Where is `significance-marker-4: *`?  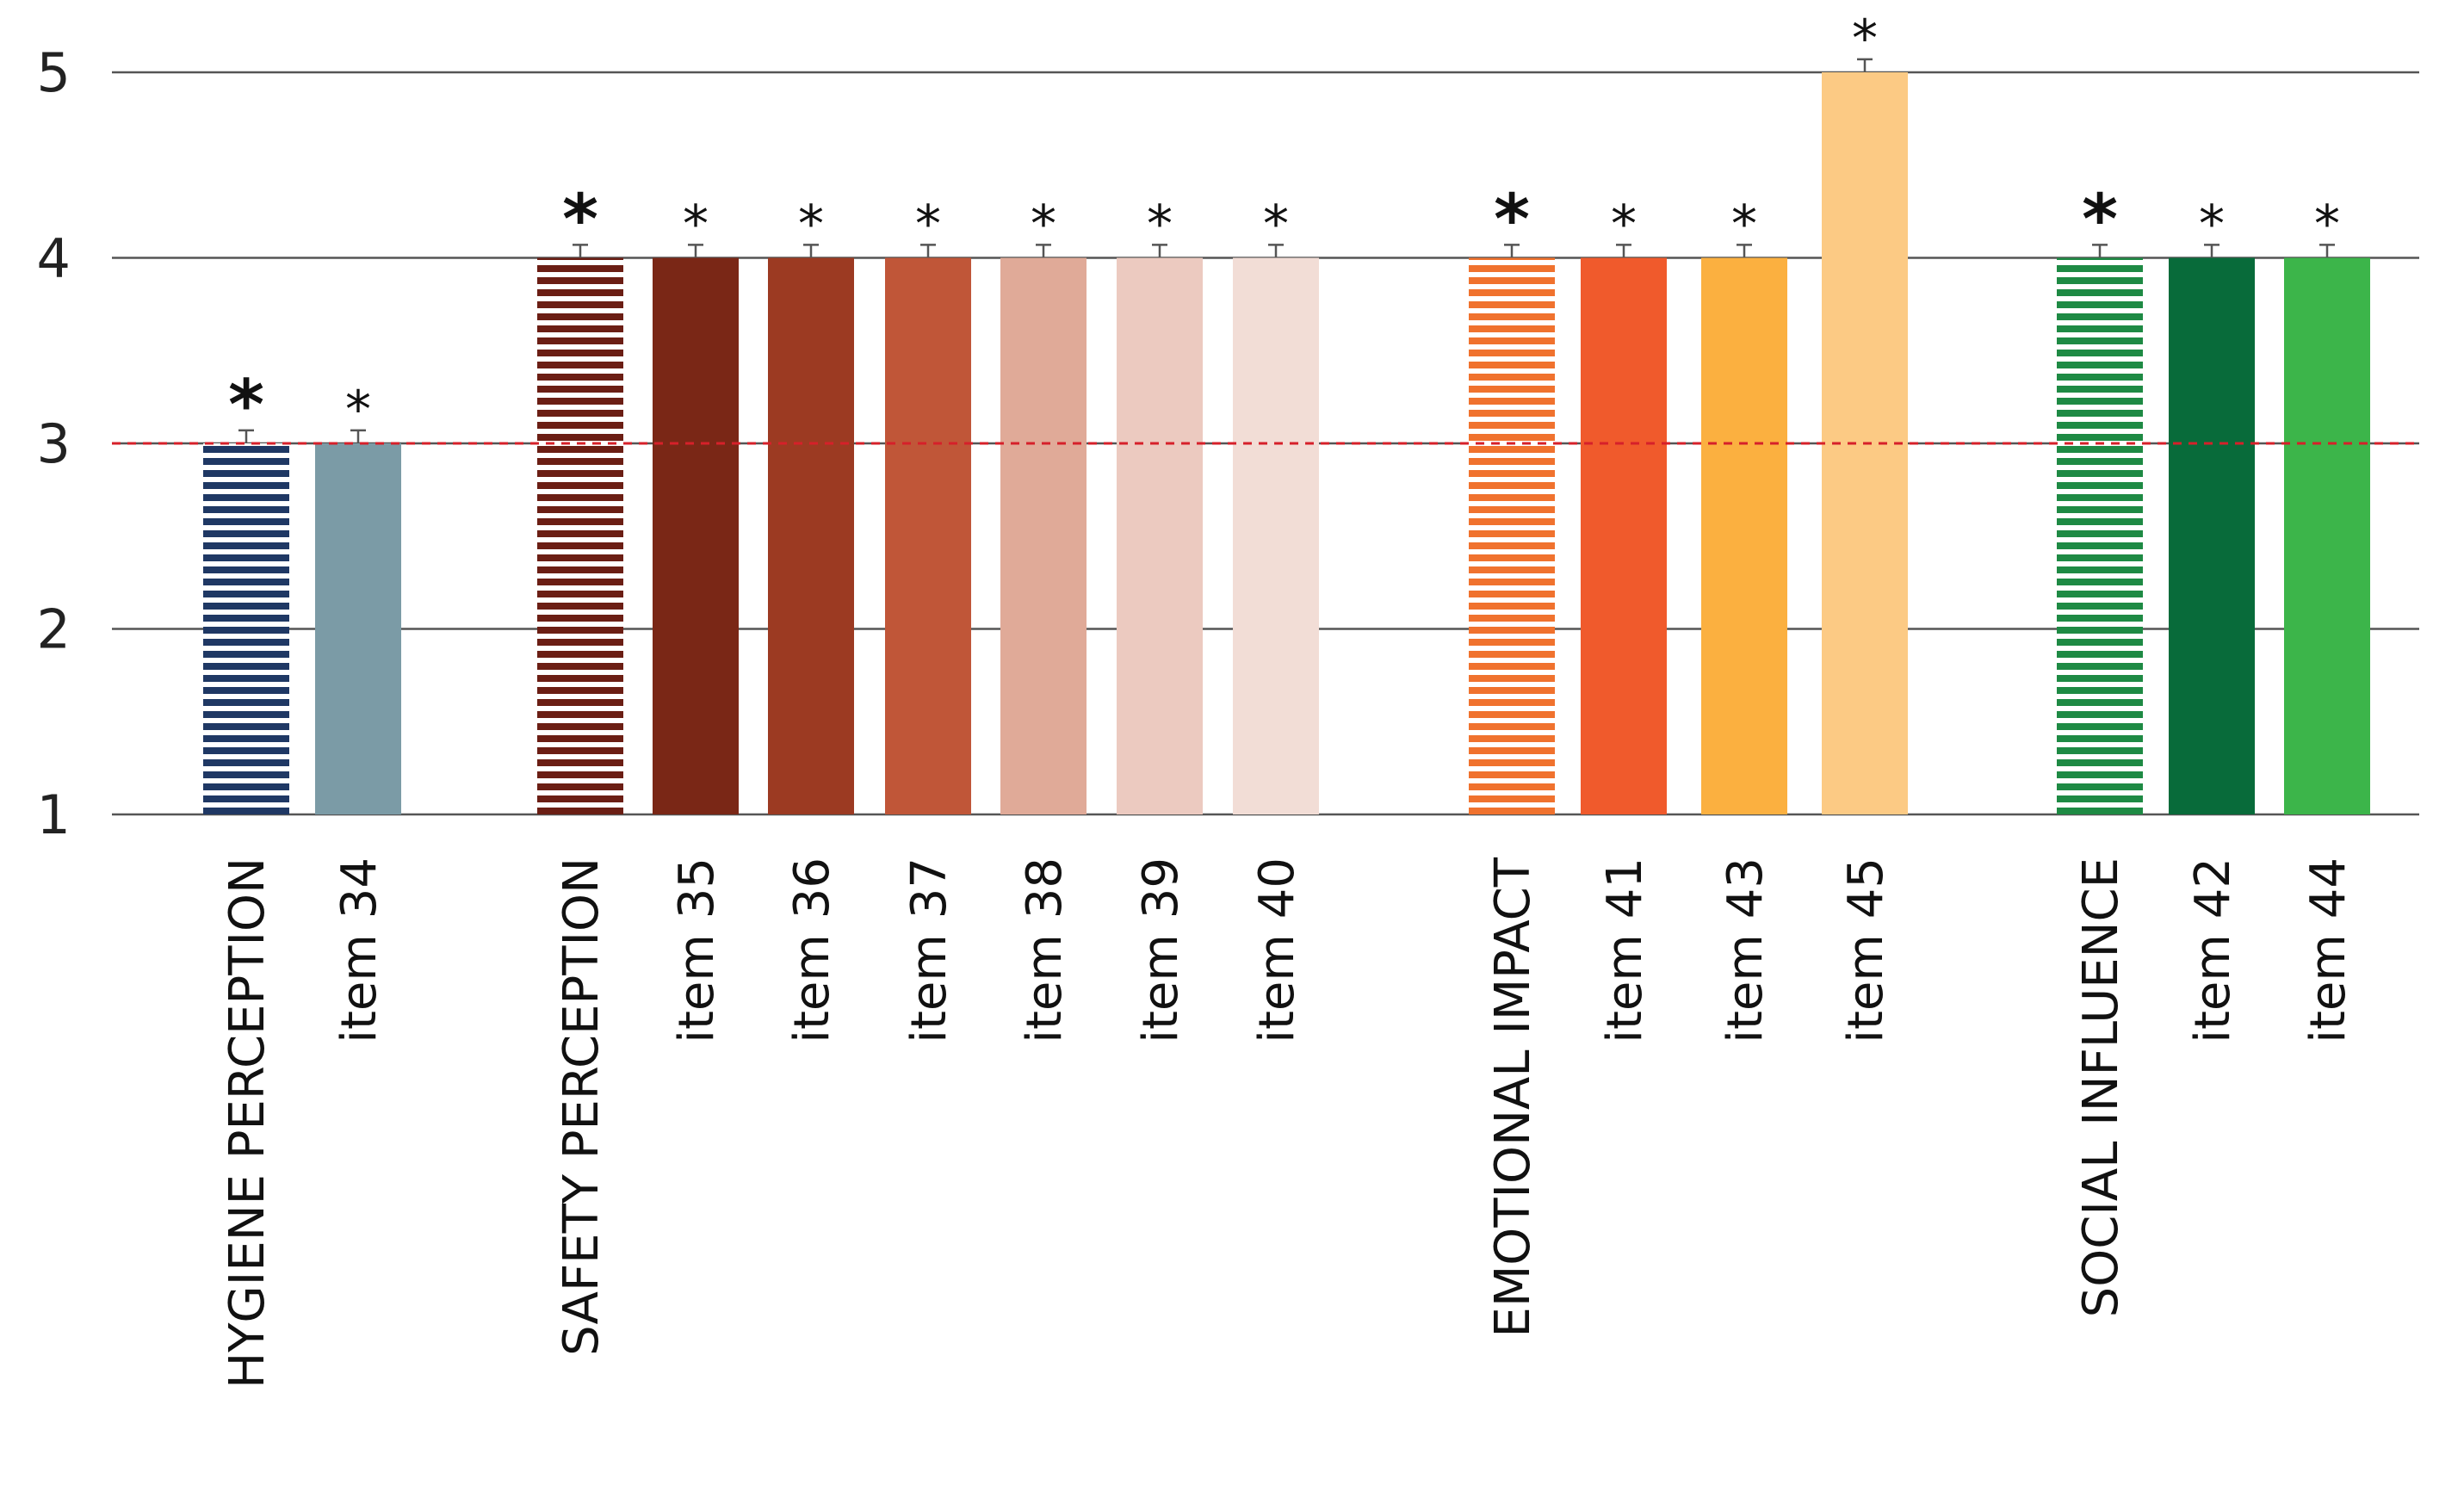 significance-marker-4: * is located at coordinates (696, 224).